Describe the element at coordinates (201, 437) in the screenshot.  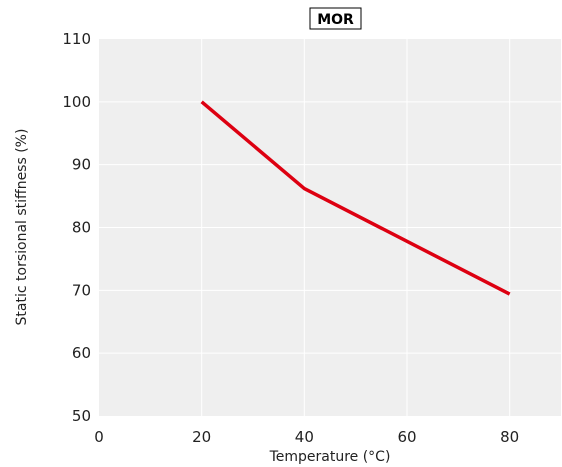
I see `x-tick-label: 20` at that location.